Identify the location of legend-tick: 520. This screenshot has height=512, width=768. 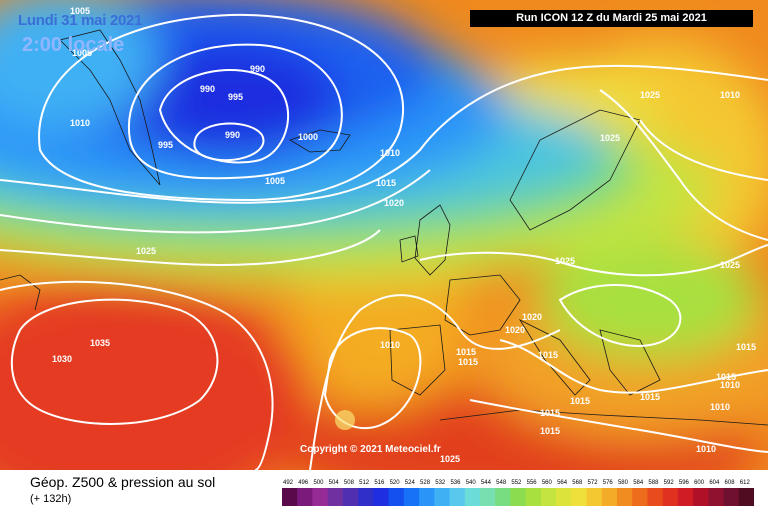
(395, 483).